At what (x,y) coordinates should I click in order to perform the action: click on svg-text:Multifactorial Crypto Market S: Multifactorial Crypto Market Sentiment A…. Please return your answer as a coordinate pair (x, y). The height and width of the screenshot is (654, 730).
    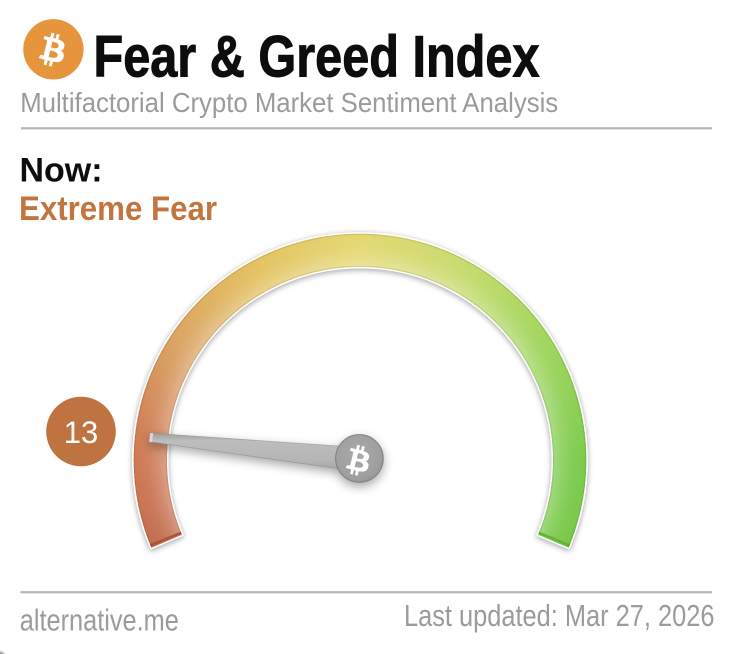
    Looking at the image, I should click on (289, 102).